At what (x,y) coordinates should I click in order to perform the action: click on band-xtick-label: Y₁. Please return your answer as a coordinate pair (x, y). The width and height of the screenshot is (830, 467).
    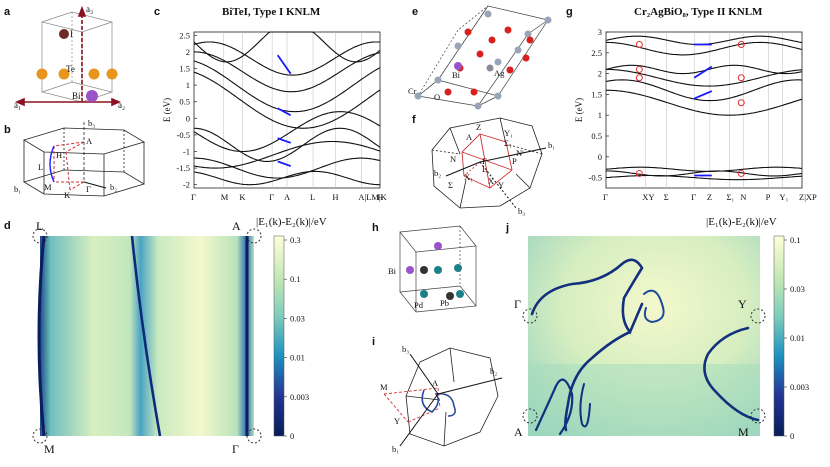
    Looking at the image, I should click on (783, 197).